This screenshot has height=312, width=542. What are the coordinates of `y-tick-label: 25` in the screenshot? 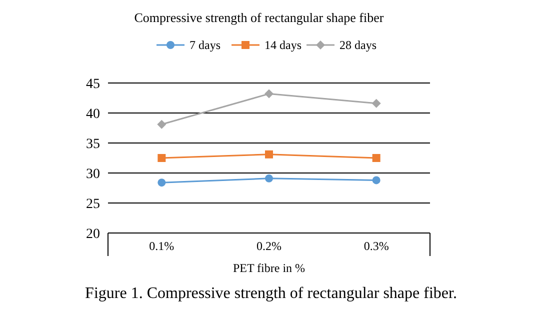 It's located at (93, 204).